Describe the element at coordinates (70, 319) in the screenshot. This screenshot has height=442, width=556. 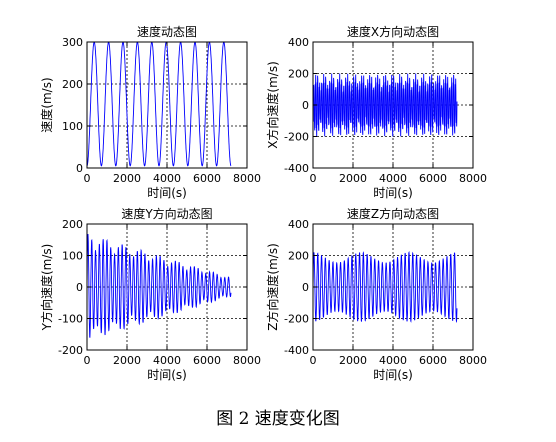
I see `y-tick-label: -100` at that location.